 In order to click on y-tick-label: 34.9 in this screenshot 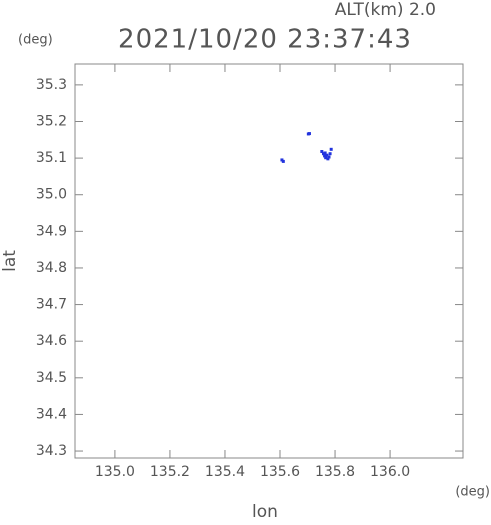, I will do `click(51, 231)`.